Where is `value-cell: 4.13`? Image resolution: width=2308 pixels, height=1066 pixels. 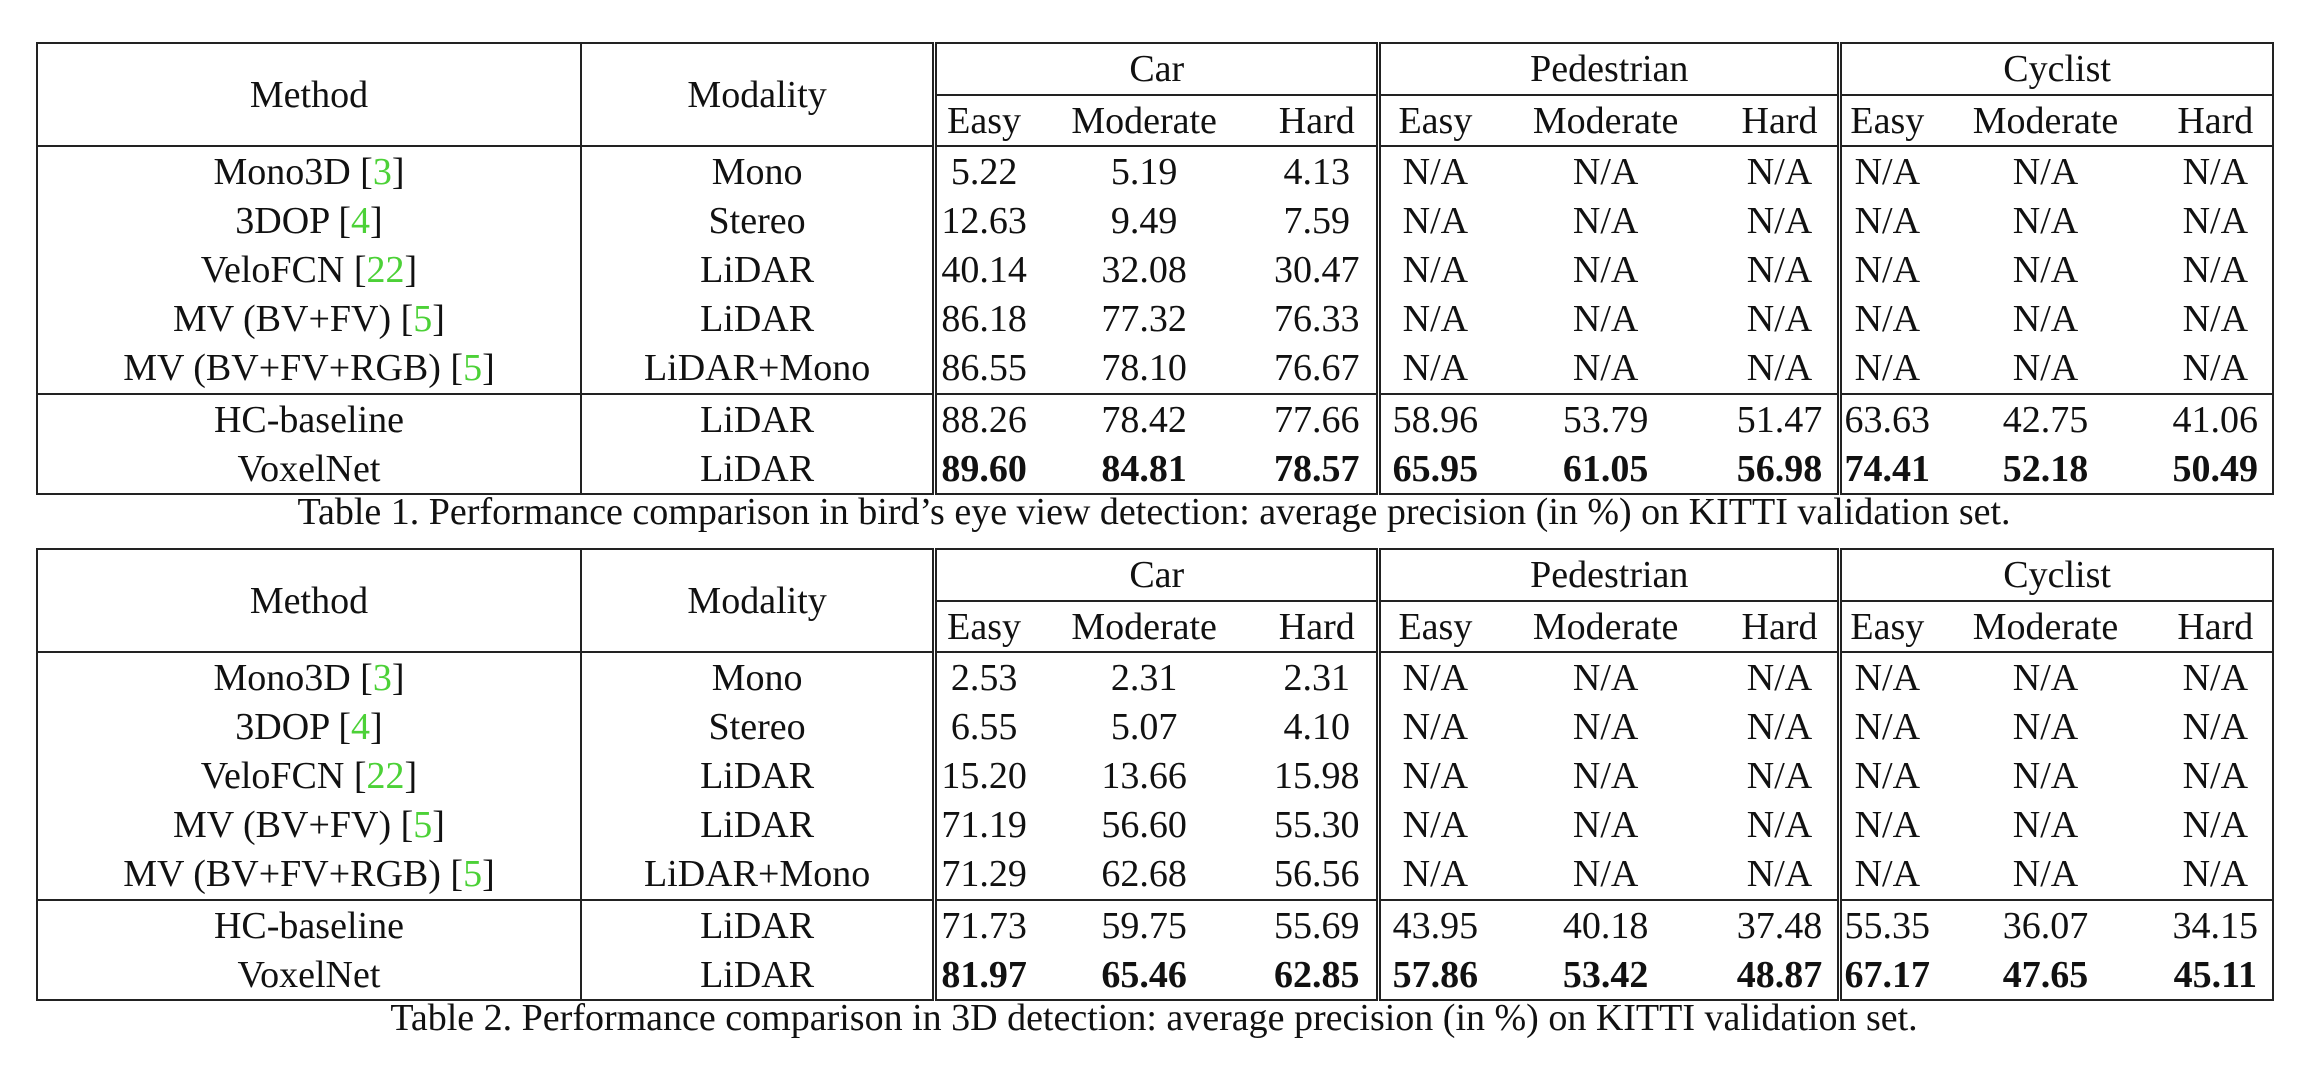
value-cell: 4.13 is located at coordinates (1319, 171).